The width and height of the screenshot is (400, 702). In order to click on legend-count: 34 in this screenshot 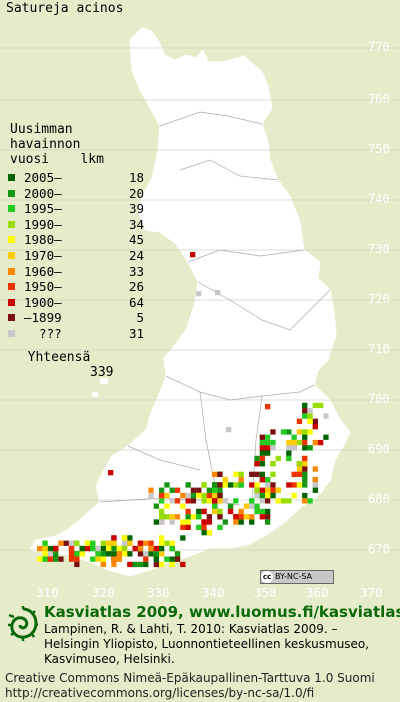, I will do `click(136, 224)`.